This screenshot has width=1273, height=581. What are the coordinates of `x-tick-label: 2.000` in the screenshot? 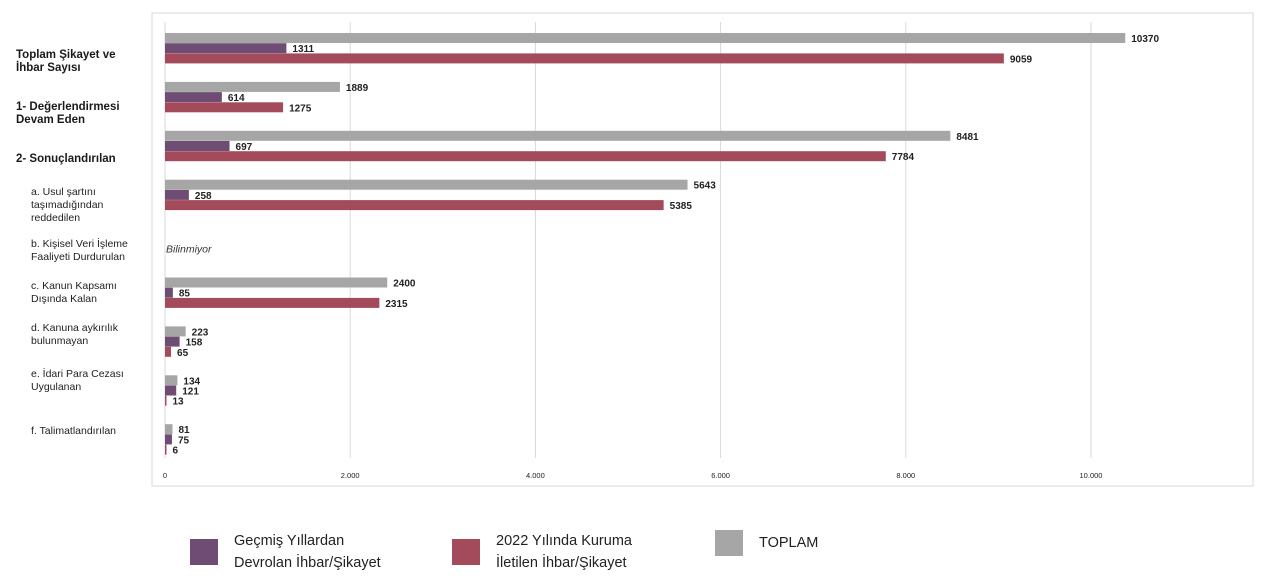 It's located at (350, 475).